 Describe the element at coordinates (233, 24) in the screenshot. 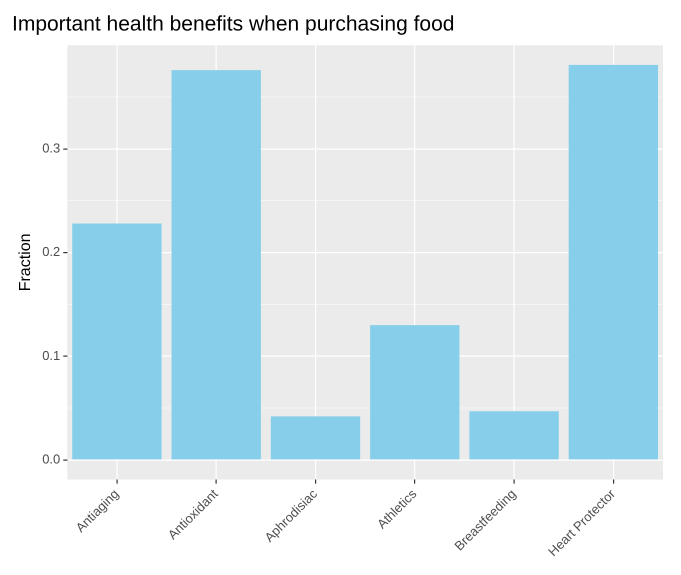

I see `chart-title: Important health benefits when purchasing food` at that location.